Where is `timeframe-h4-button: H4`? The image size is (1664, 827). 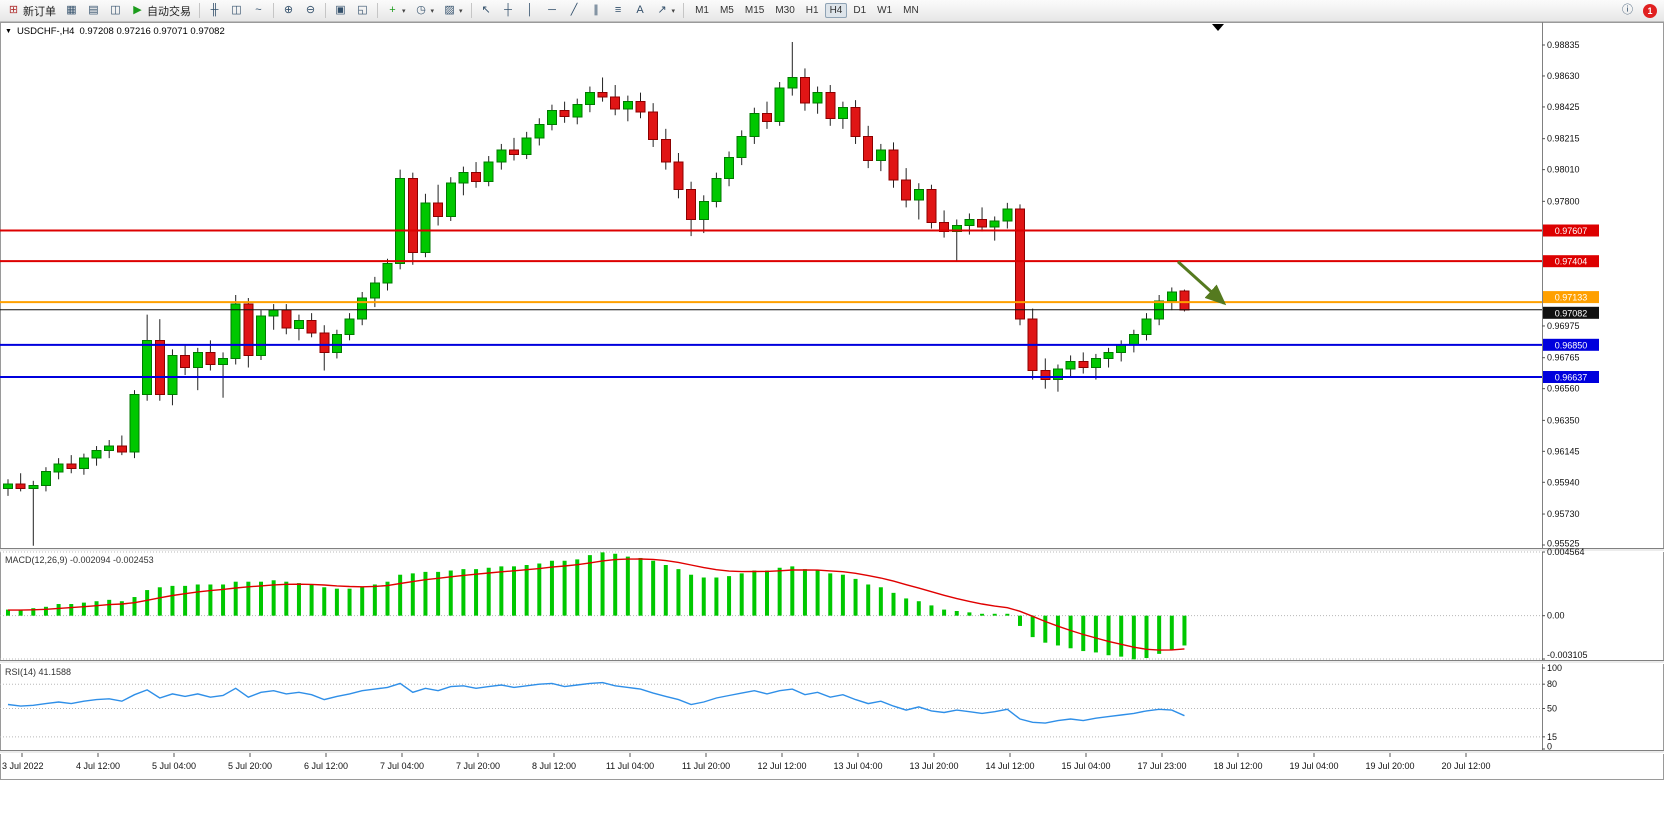 timeframe-h4-button: H4 is located at coordinates (836, 10).